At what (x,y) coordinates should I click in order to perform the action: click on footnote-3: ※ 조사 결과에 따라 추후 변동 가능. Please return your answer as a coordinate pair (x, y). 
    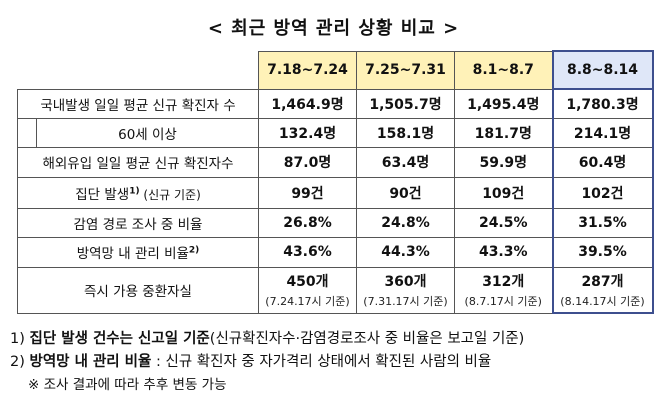
    Looking at the image, I should click on (127, 385).